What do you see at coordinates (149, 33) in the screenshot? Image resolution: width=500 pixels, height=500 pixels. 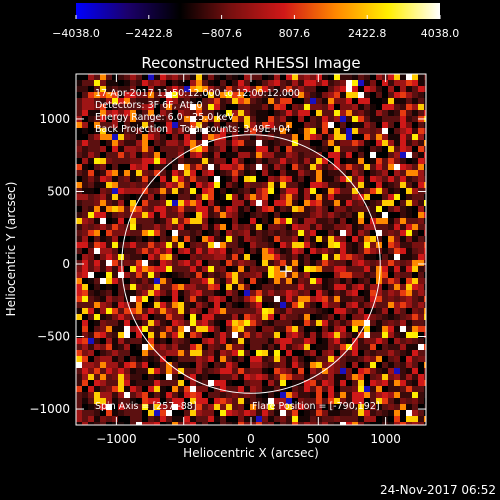 I see `colorbar-tick-label: −2422.8` at bounding box center [149, 33].